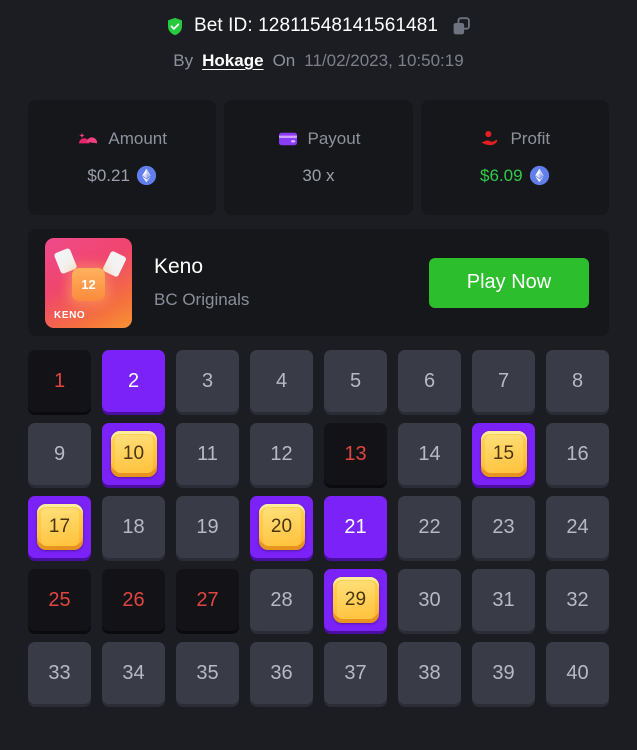 The height and width of the screenshot is (750, 637). Describe the element at coordinates (429, 673) in the screenshot. I see `keno-tile: 38` at that location.